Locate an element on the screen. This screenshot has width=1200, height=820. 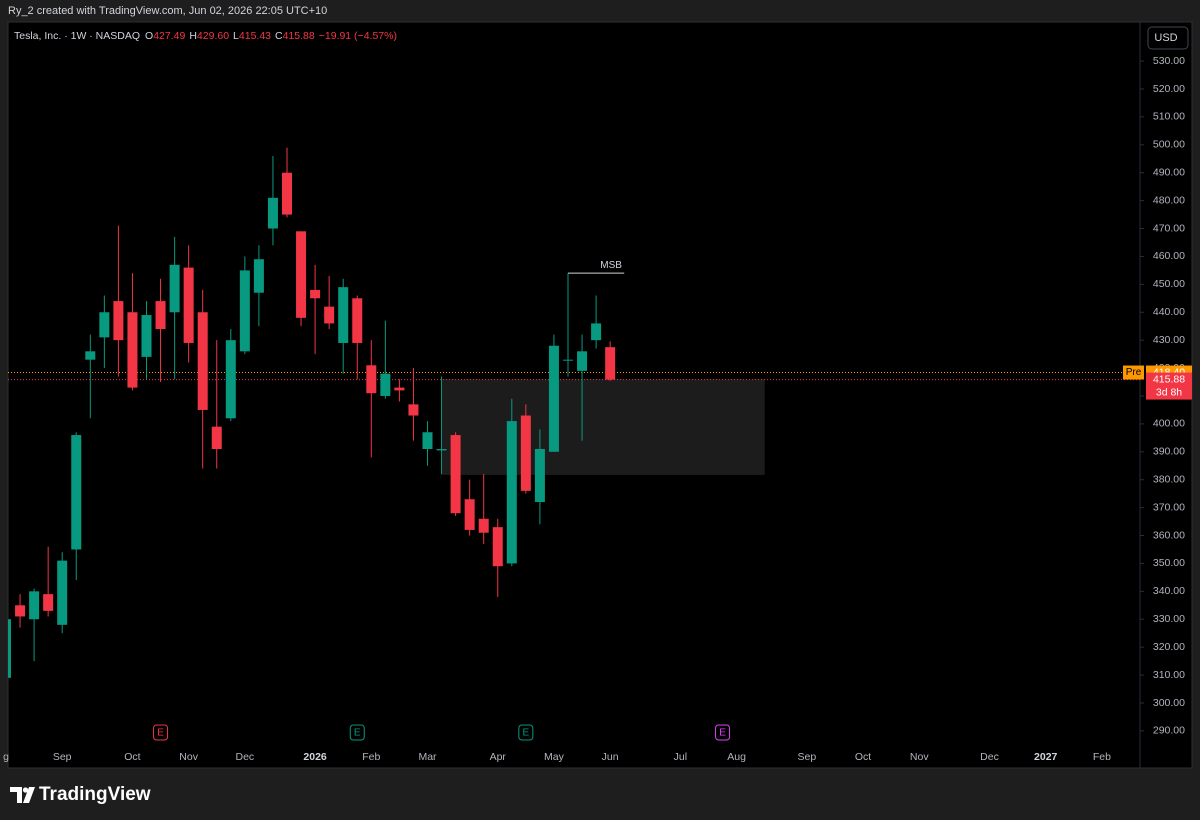
x-tick-label: Mar is located at coordinates (427, 757).